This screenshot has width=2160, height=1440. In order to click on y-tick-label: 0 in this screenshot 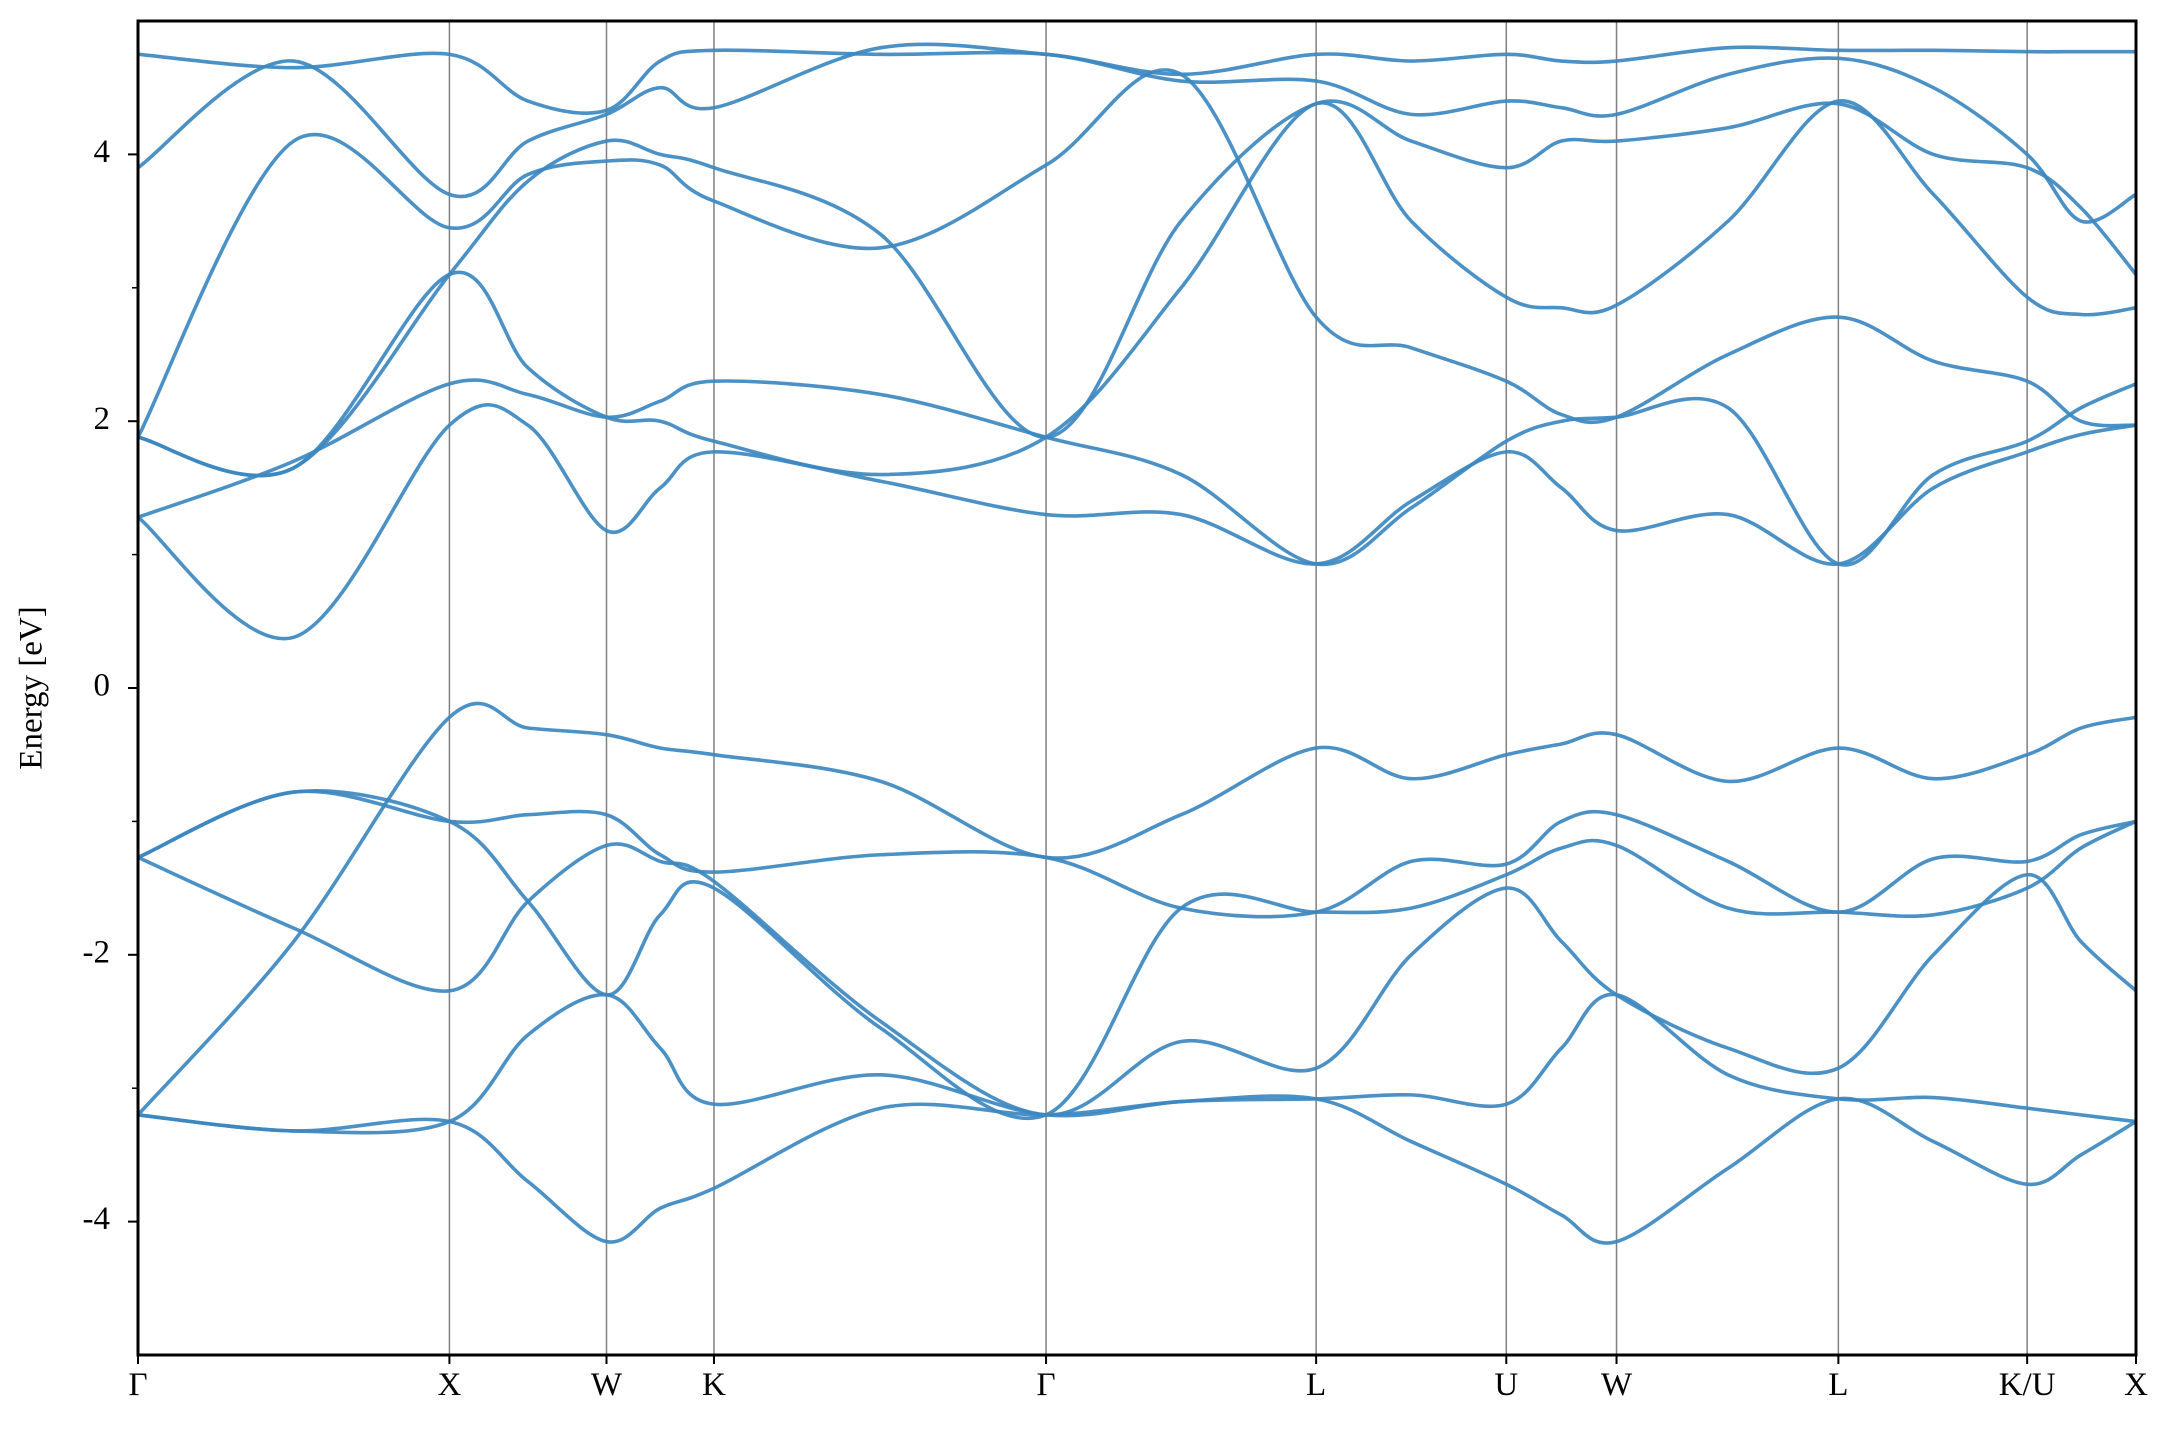, I will do `click(102, 686)`.